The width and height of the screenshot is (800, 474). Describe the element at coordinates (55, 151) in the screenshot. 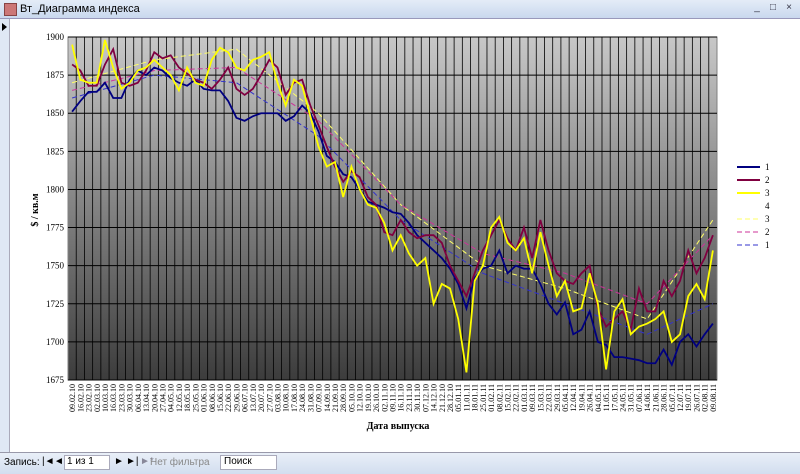

I see `y-tick-label: 1825` at that location.